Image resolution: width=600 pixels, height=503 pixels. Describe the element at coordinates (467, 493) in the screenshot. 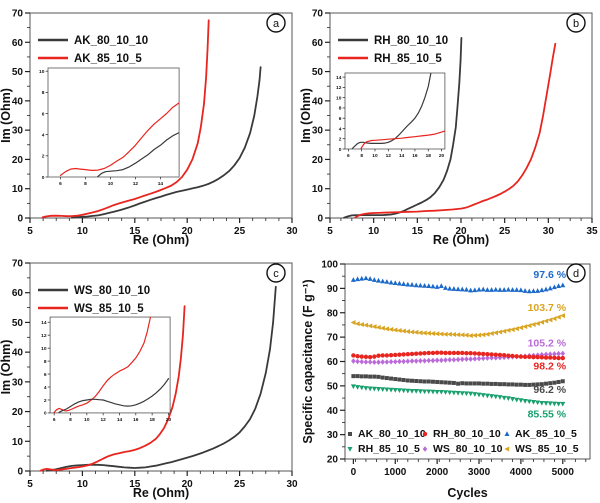

I see `x-axis-label: Cycles` at that location.